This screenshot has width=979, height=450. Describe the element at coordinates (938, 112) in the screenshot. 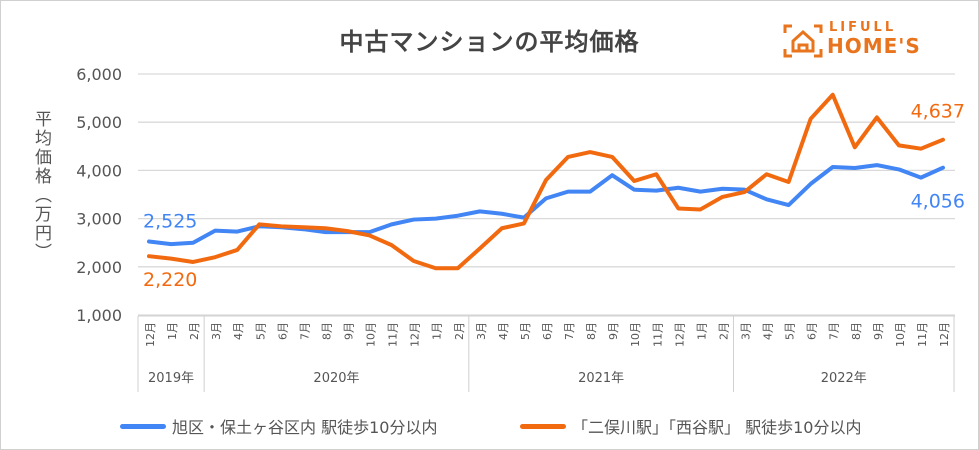

I see `end-value-label: 4,637` at that location.